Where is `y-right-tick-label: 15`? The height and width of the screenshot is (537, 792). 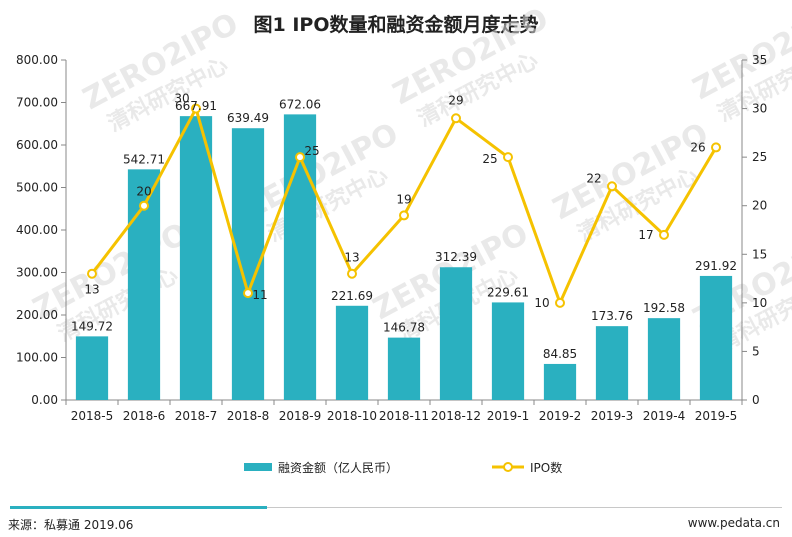
y-right-tick-label: 15 is located at coordinates (759, 254).